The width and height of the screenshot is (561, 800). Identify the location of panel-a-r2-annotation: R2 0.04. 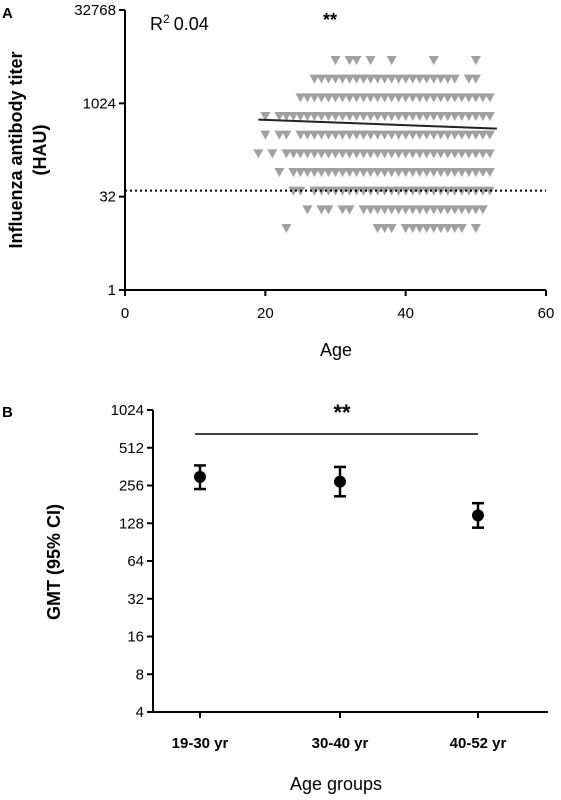
(179, 23).